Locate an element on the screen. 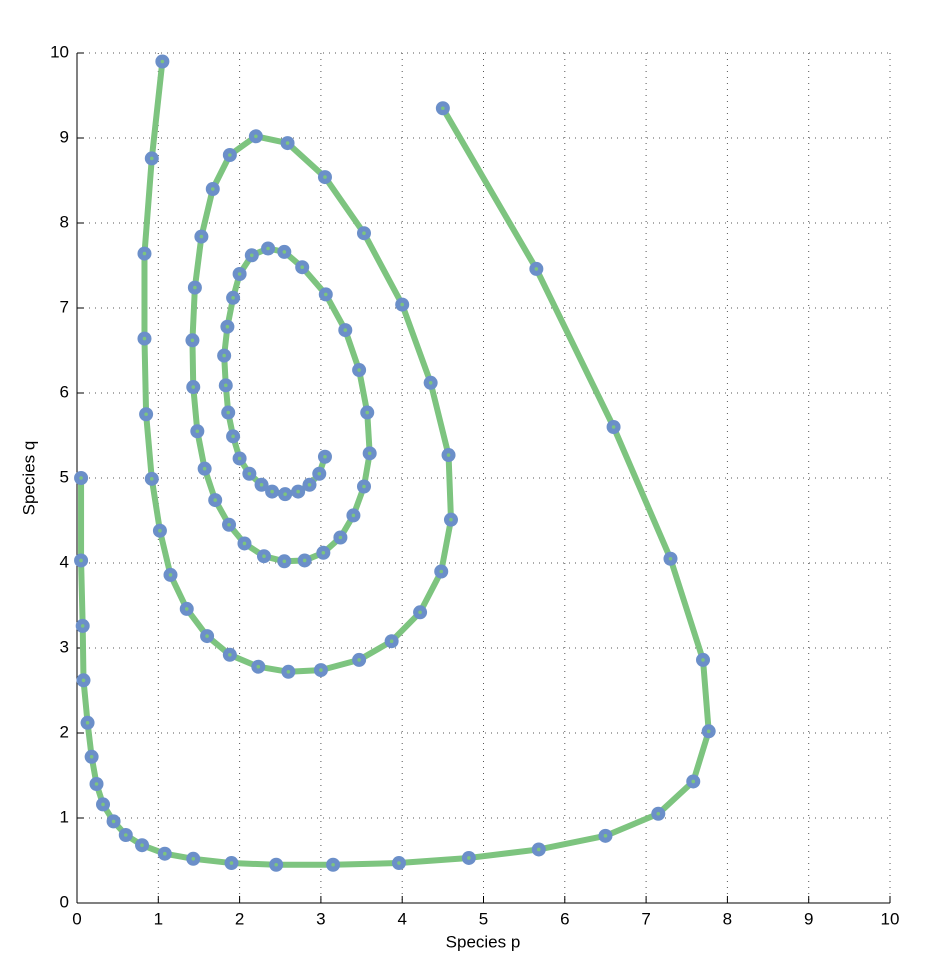 This screenshot has width=936, height=974. y-tick-label: 6 is located at coordinates (64, 391).